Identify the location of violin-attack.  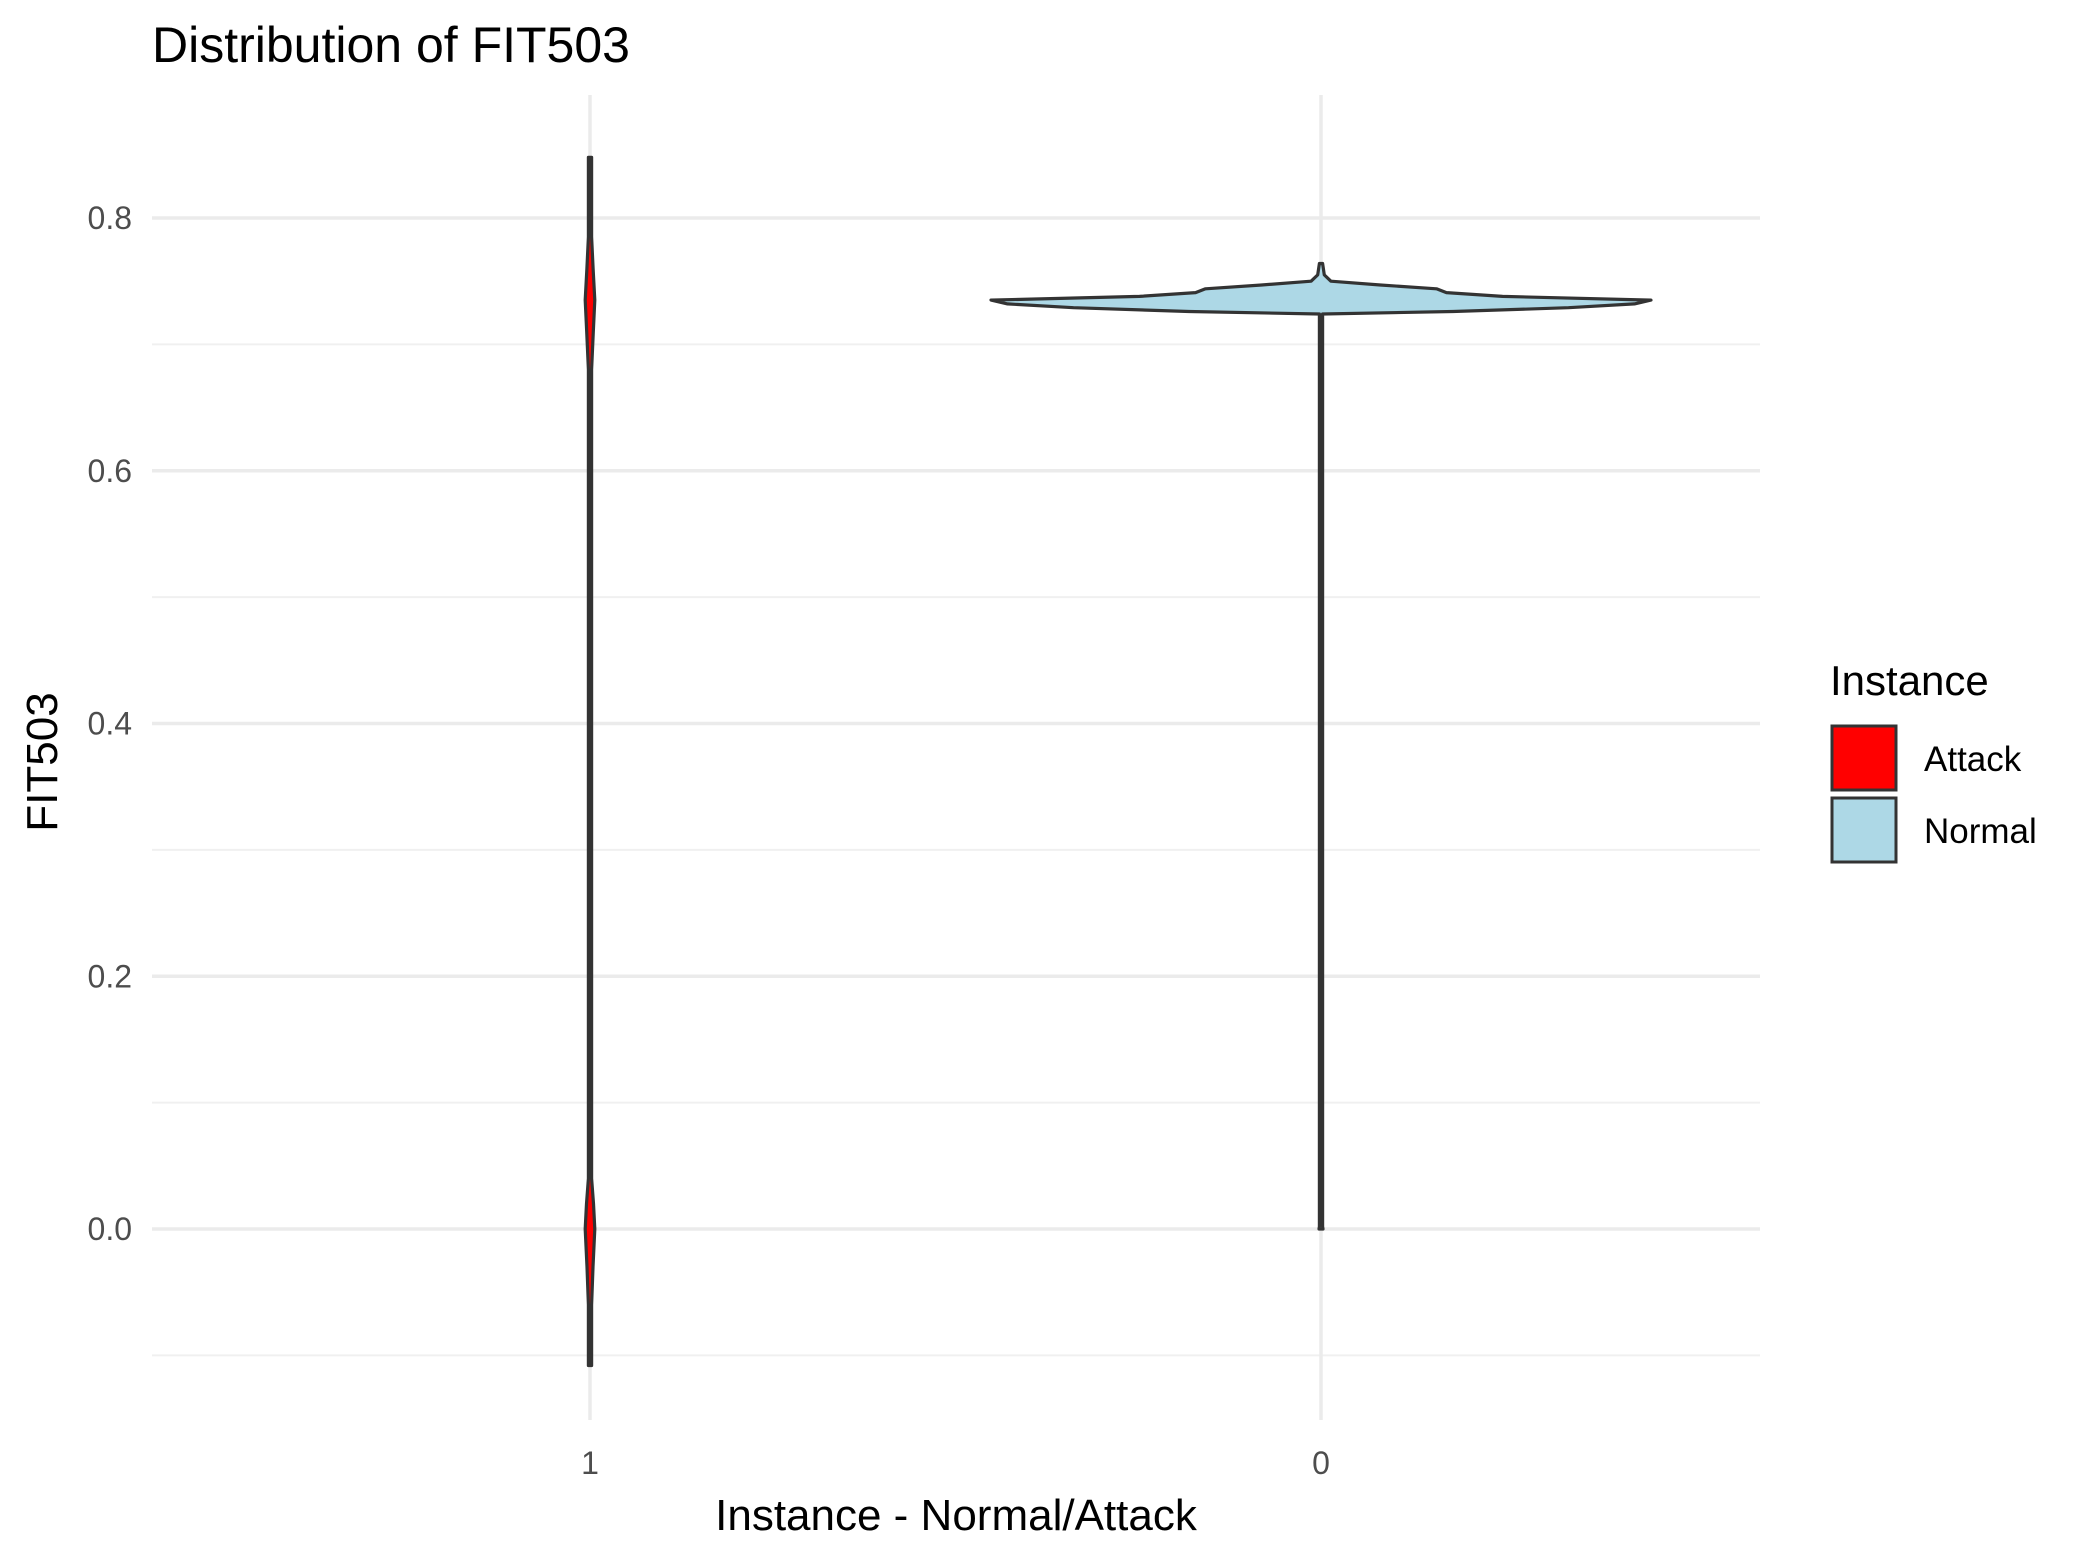
(590, 761).